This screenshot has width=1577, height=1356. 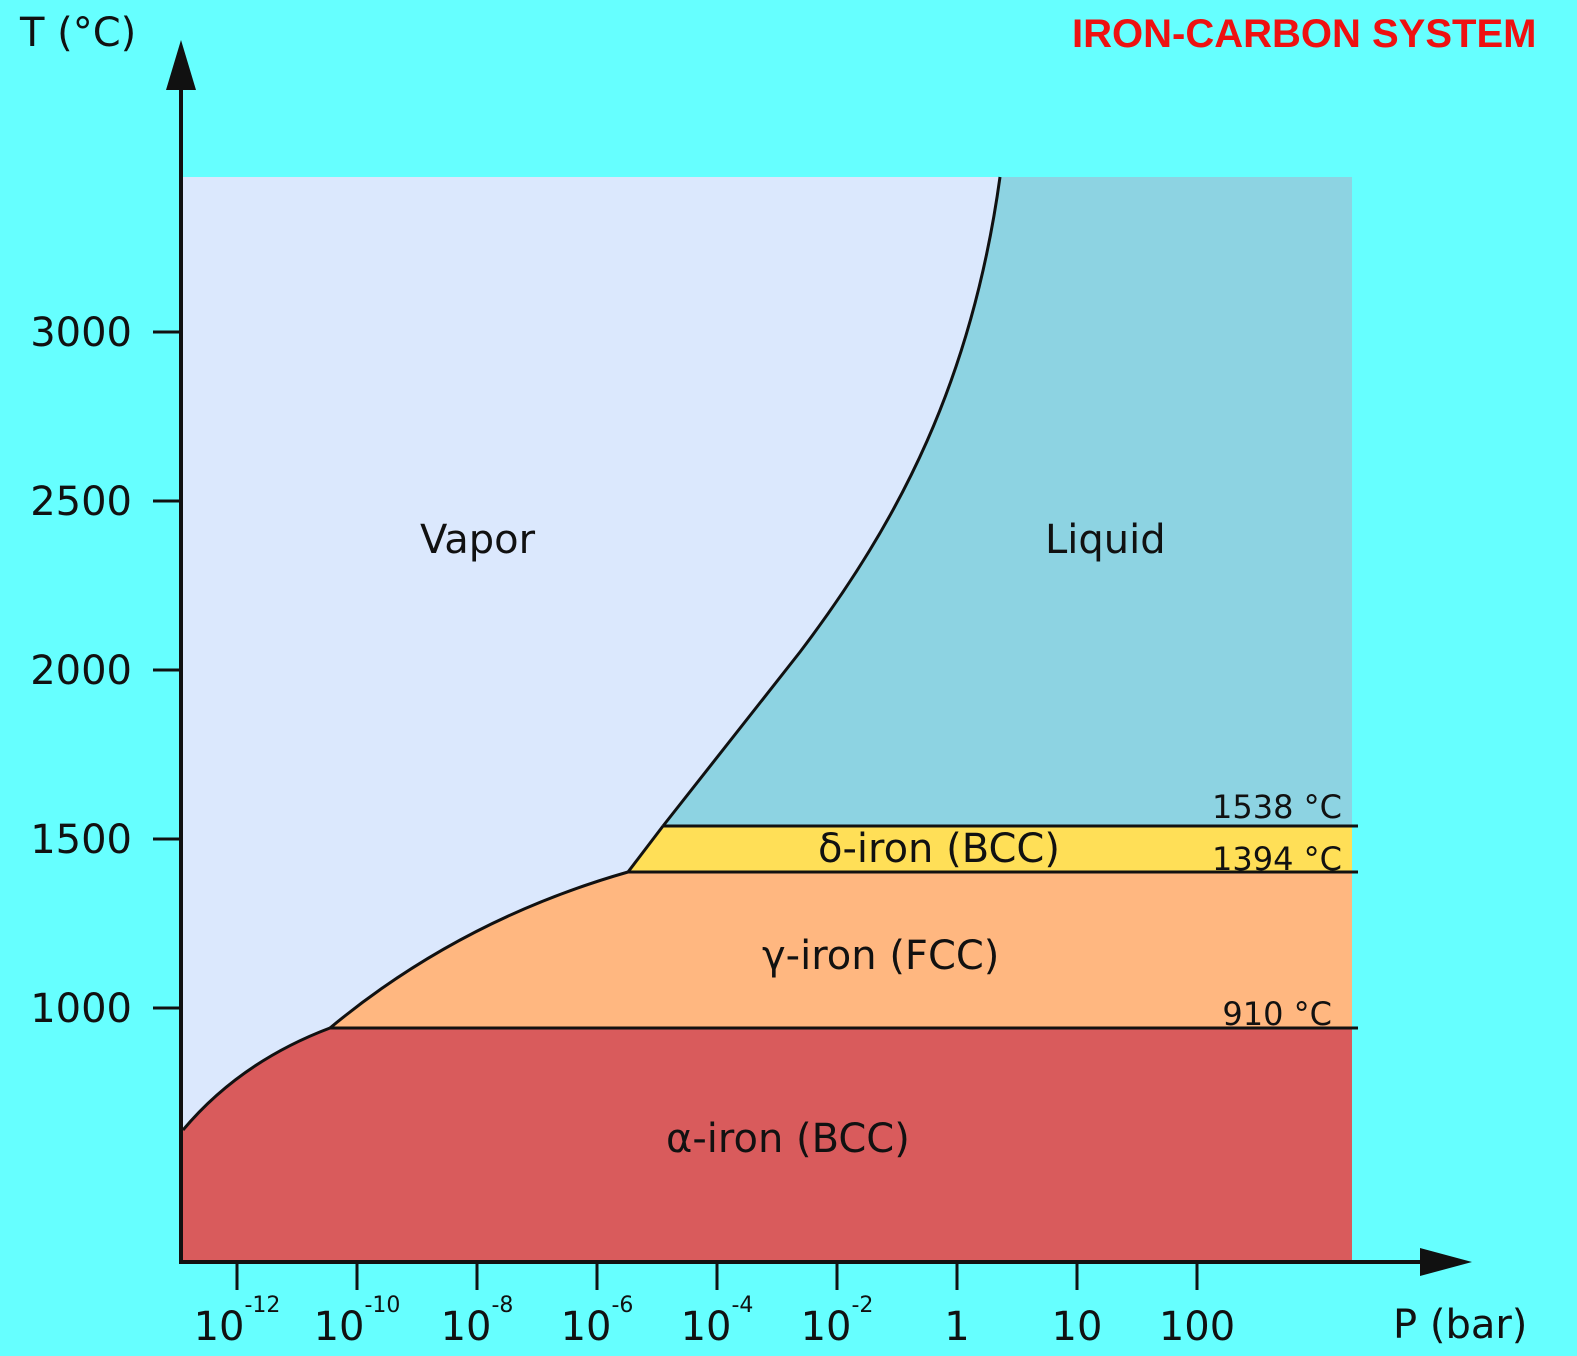 What do you see at coordinates (1277, 807) in the screenshot?
I see `boundary-label: 1538 °C` at bounding box center [1277, 807].